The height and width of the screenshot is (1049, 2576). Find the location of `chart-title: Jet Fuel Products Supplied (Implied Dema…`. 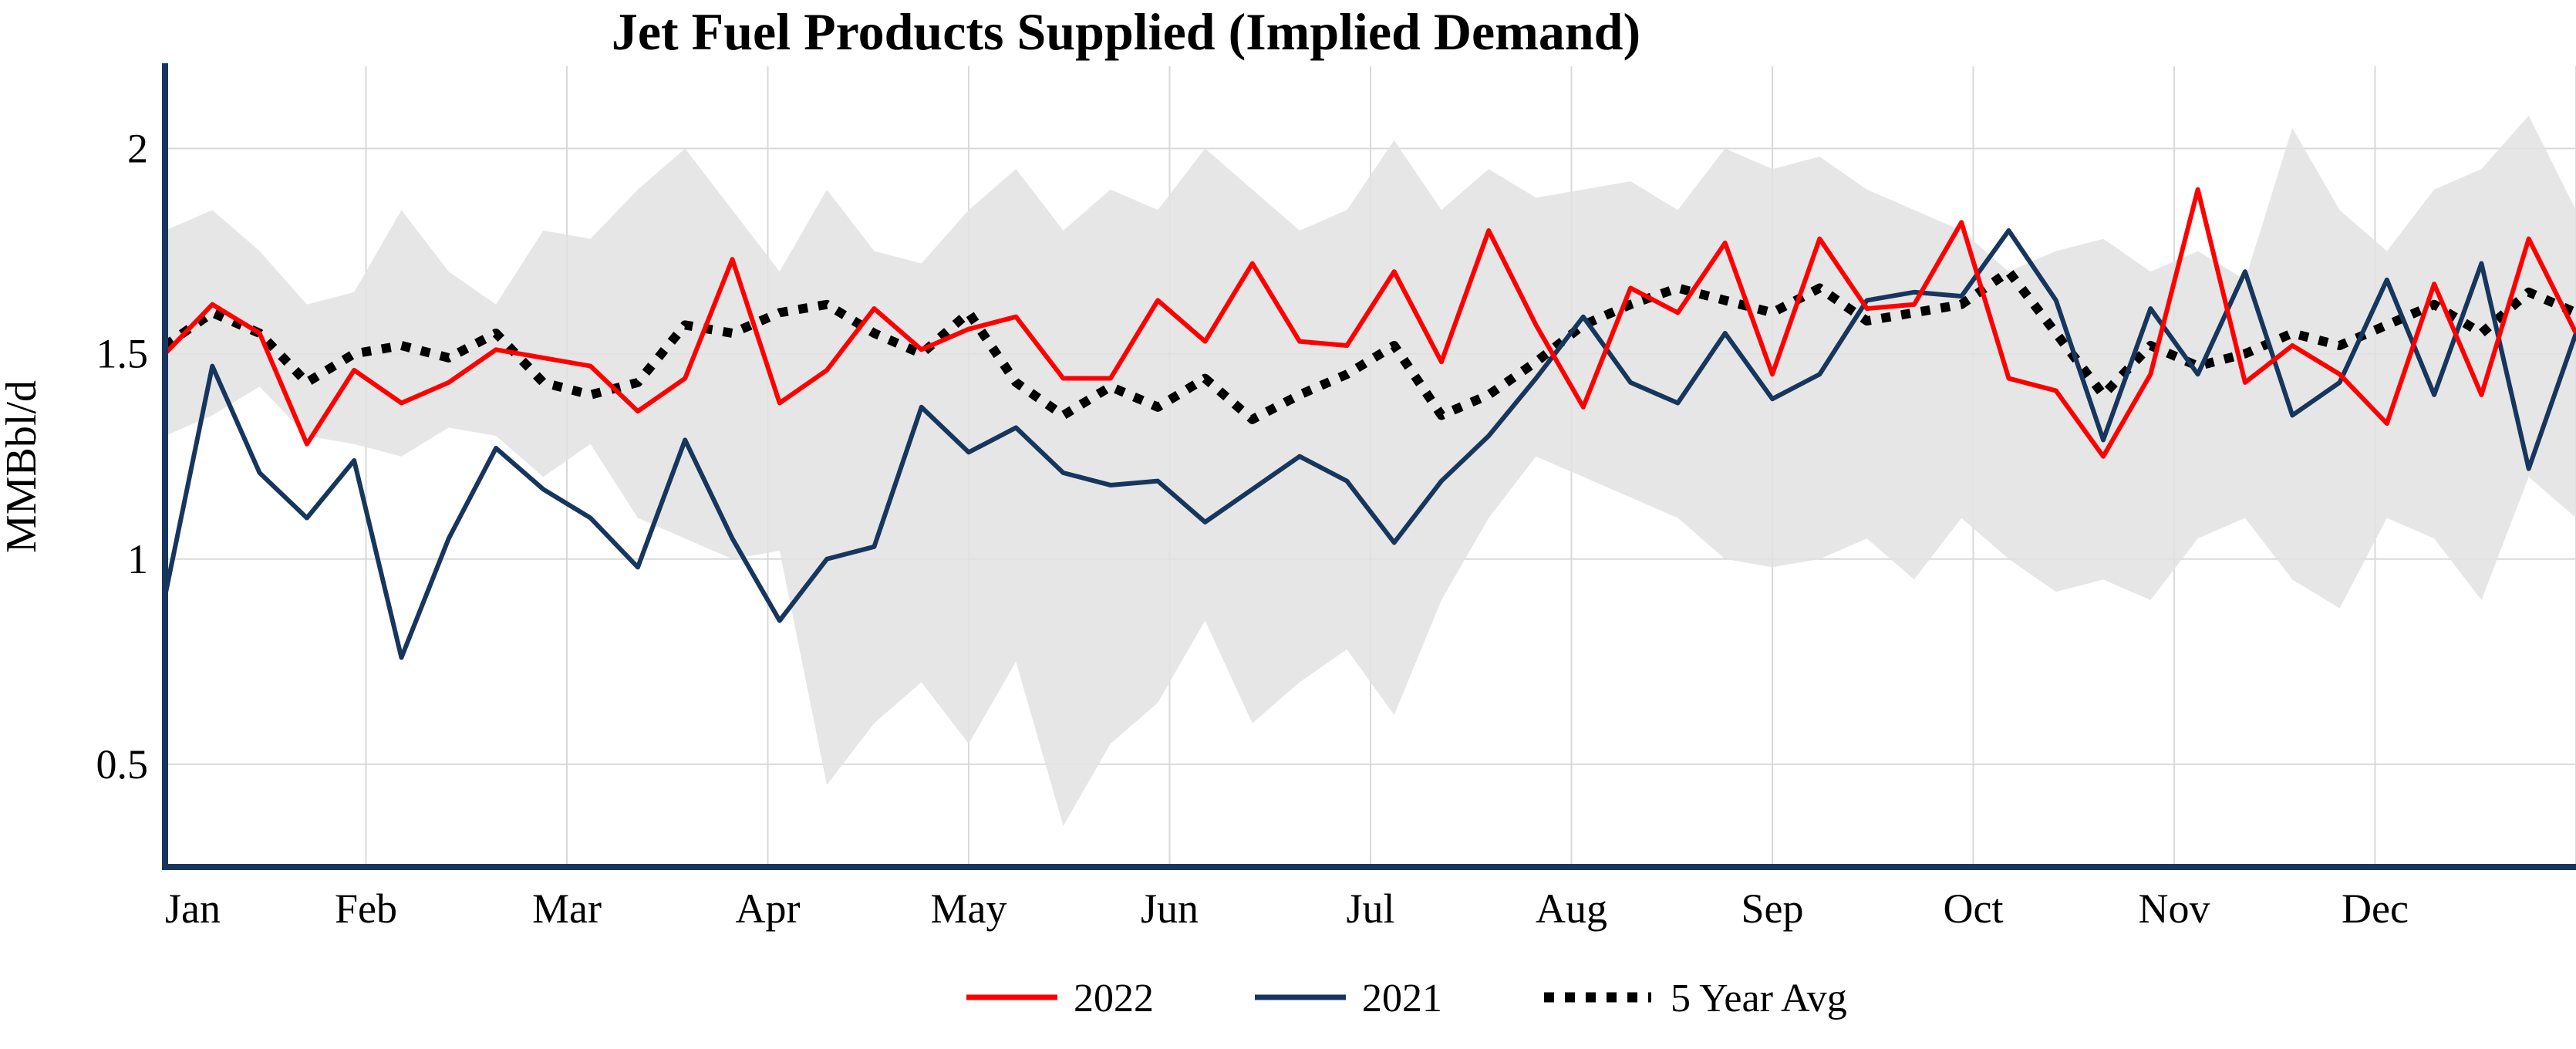

chart-title: Jet Fuel Products Supplied (Implied Dema… is located at coordinates (1126, 31).